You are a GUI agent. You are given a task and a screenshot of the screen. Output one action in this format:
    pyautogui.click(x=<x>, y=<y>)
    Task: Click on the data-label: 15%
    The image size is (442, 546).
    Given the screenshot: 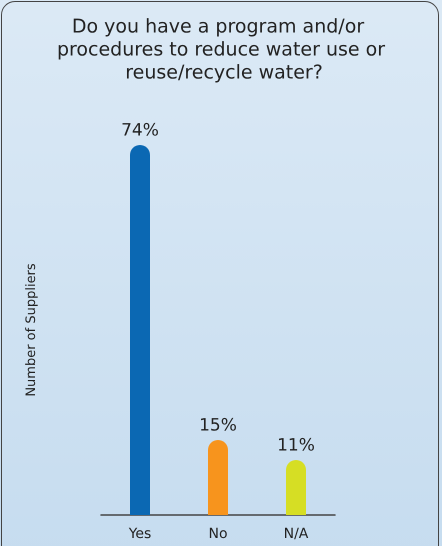 What is the action you would take?
    pyautogui.click(x=218, y=426)
    